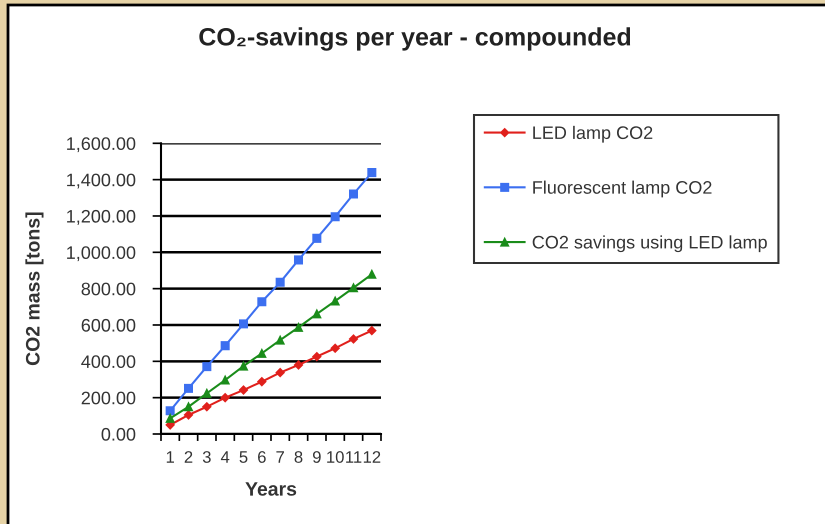 Image resolution: width=825 pixels, height=524 pixels. I want to click on y-tick-label: 1,200.00, so click(101, 217).